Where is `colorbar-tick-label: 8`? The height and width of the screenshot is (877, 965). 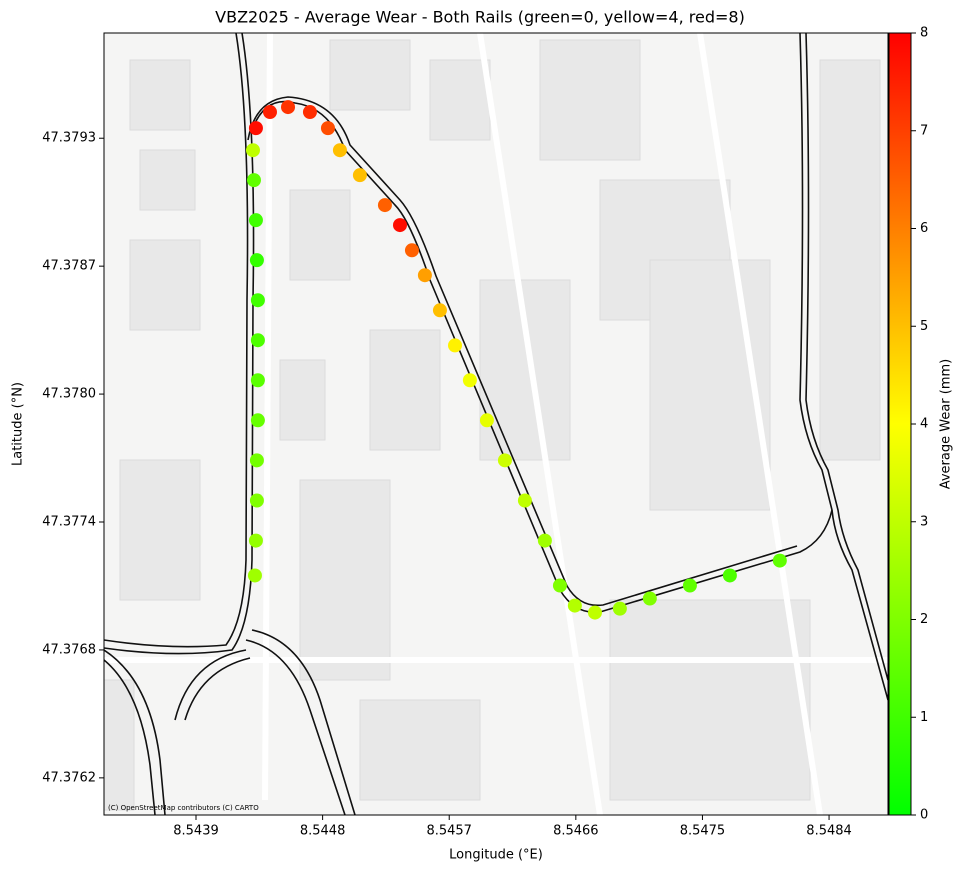 colorbar-tick-label: 8 is located at coordinates (924, 33).